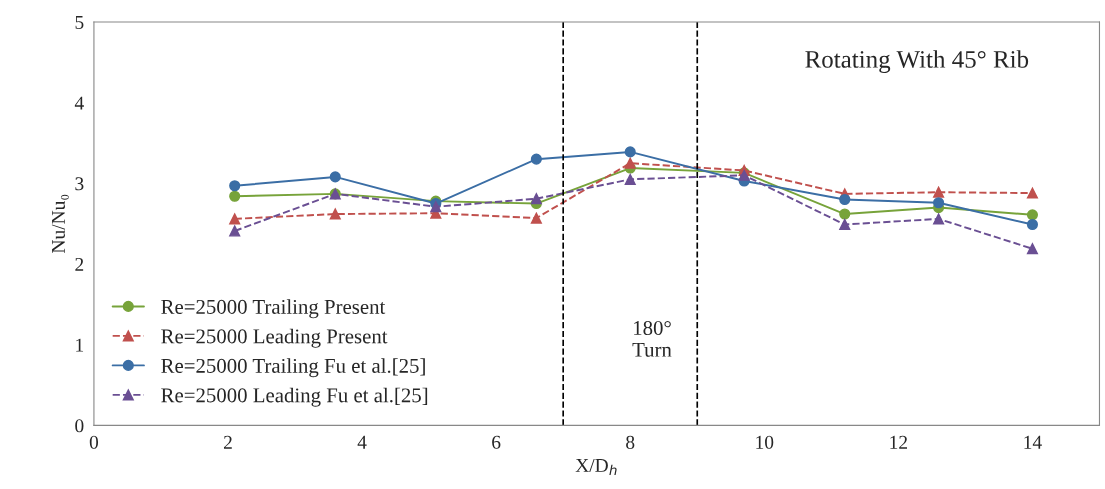 The image size is (1105, 489). What do you see at coordinates (294, 397) in the screenshot?
I see `legend-label: Re=25000 Leading Fu et al.[25]` at bounding box center [294, 397].